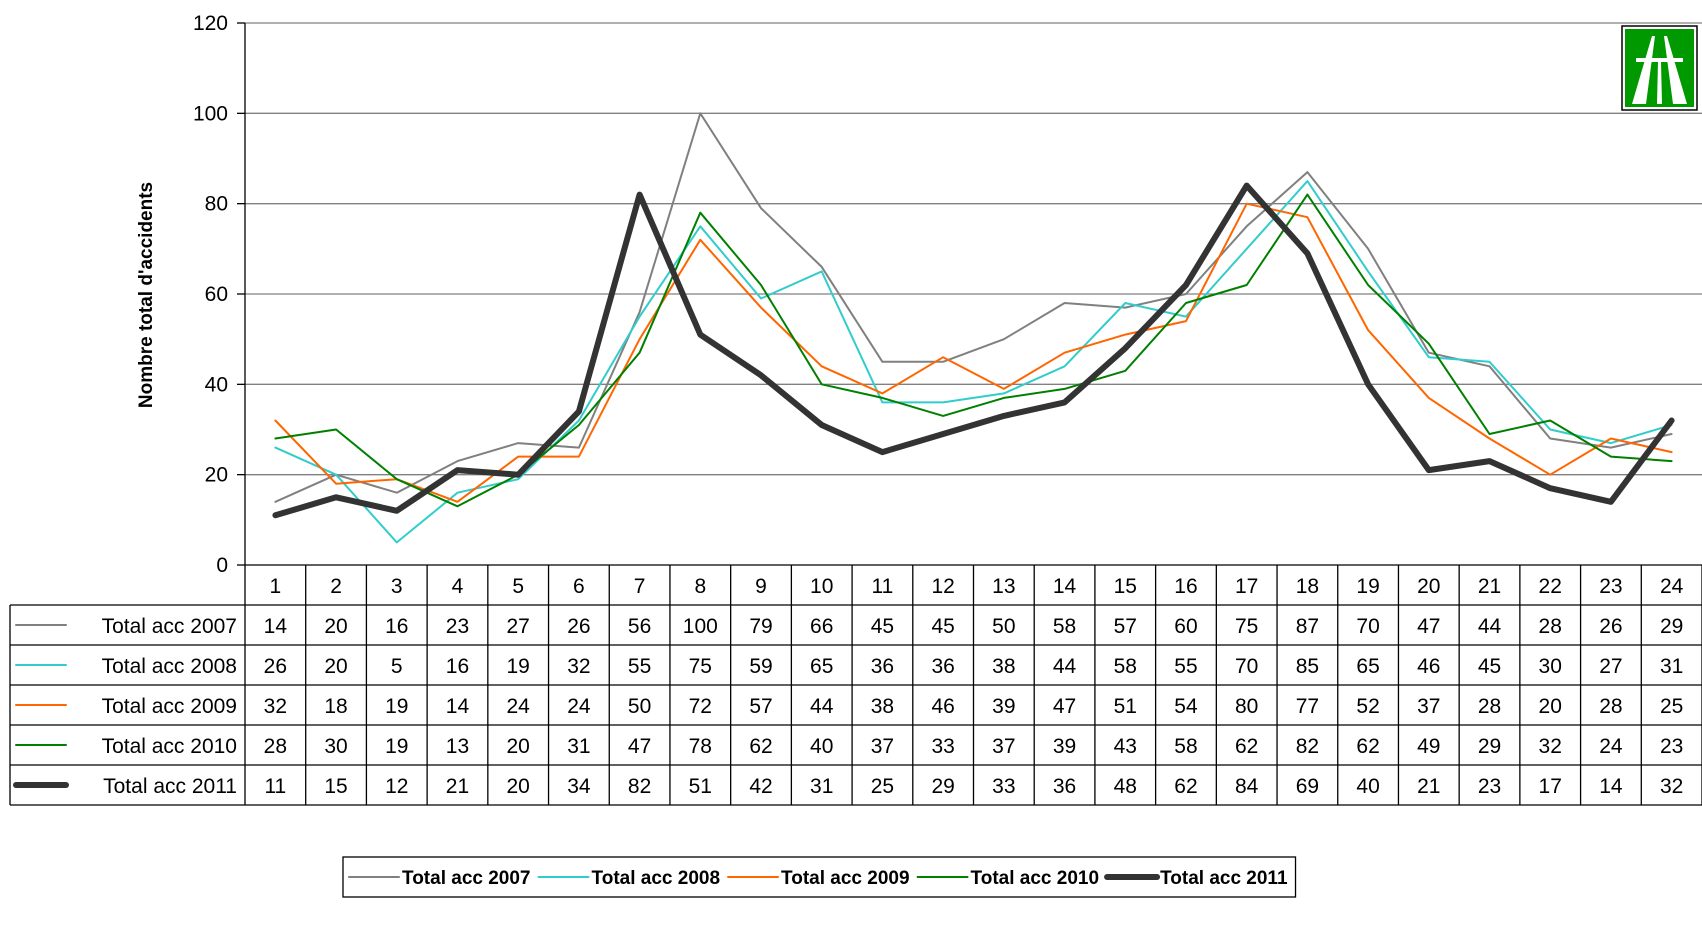 Image resolution: width=1702 pixels, height=940 pixels. I want to click on table-cell: 56, so click(639, 626).